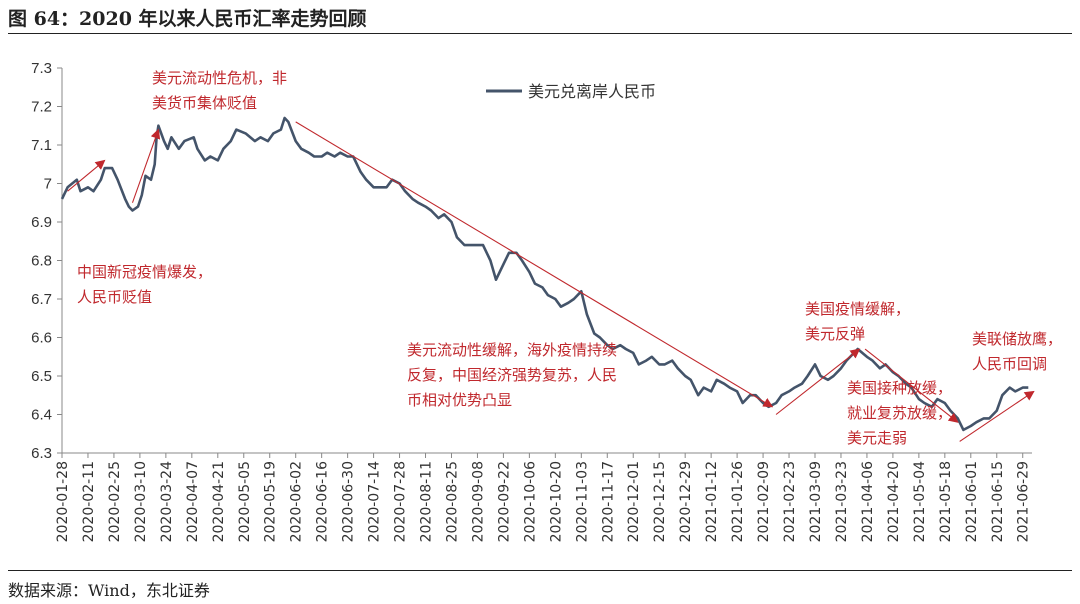  What do you see at coordinates (899, 388) in the screenshot?
I see `annotation-line: 美国接种放缓，` at bounding box center [899, 388].